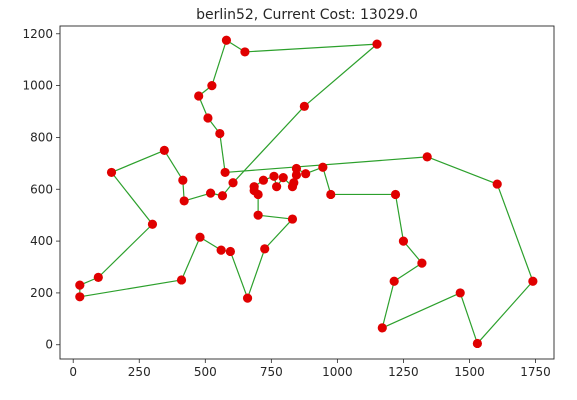 The image size is (577, 400). I want to click on y-tick-label: 200, so click(41, 293).